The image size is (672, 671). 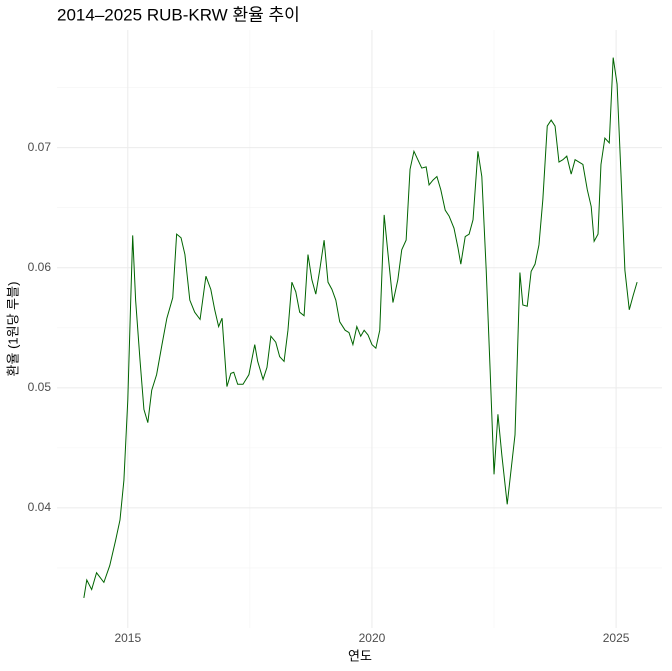 I want to click on y-tick-label: 0.07, so click(x=40, y=147).